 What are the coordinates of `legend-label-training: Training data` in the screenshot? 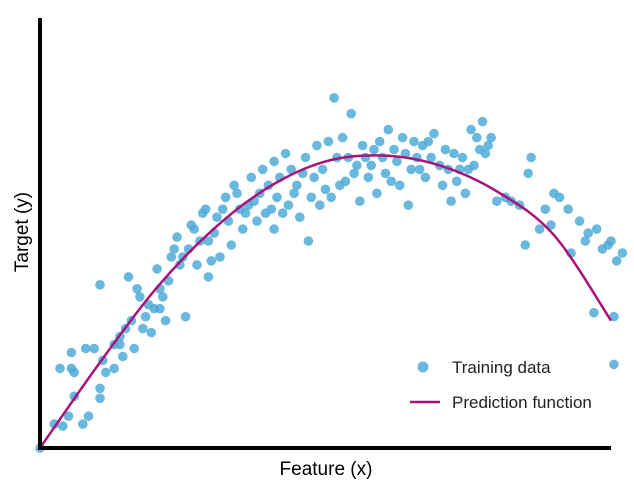 It's located at (501, 367).